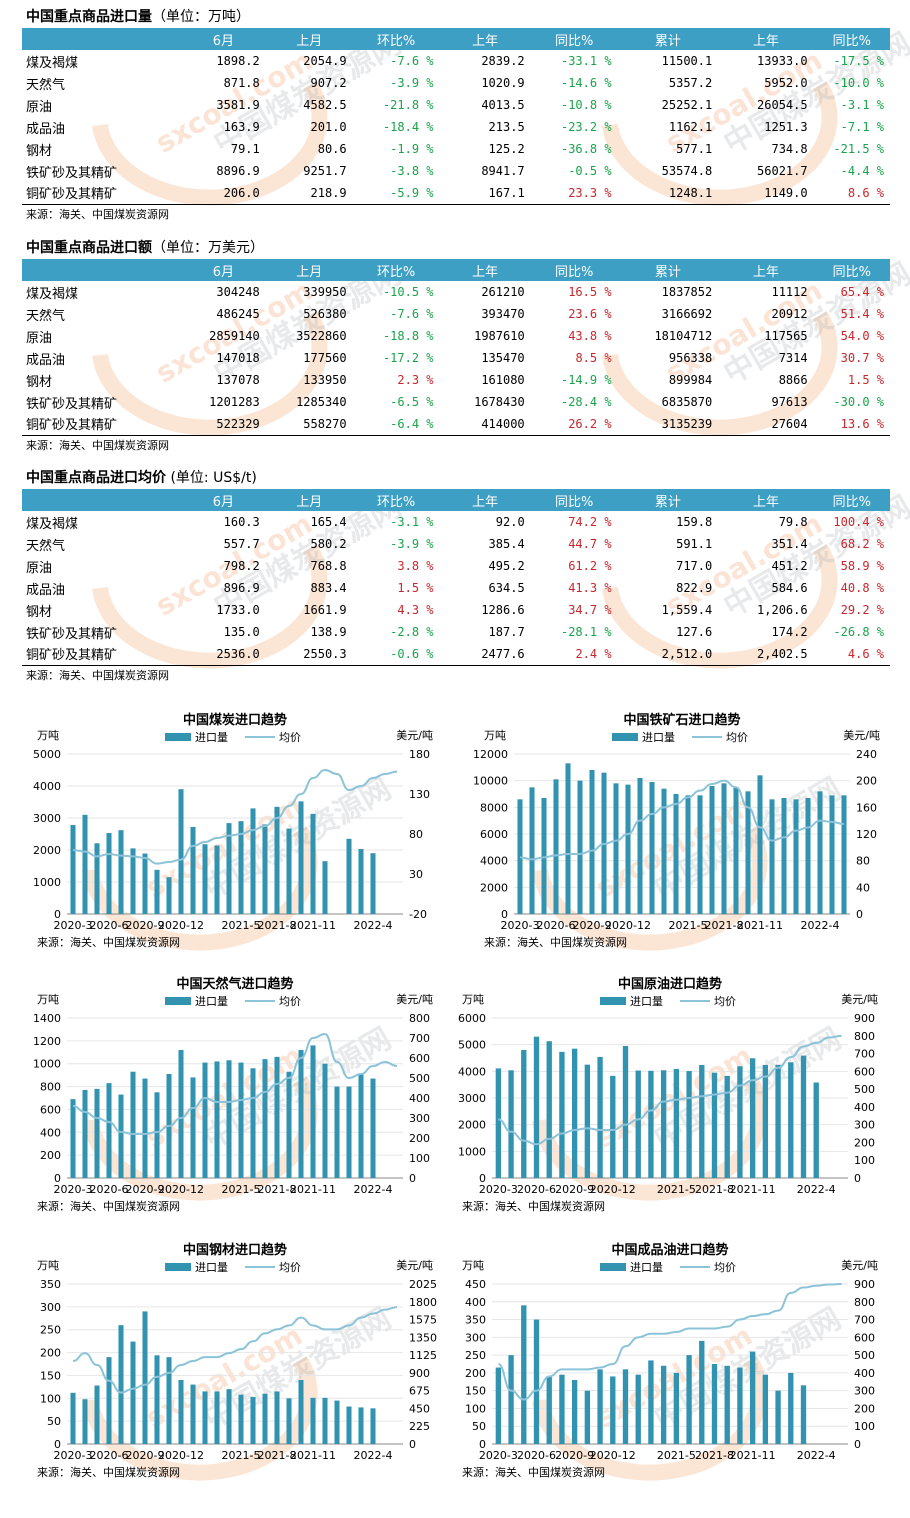 Image resolution: width=910 pixels, height=1518 pixels. What do you see at coordinates (793, 358) in the screenshot?
I see `table-cell: 7314` at bounding box center [793, 358].